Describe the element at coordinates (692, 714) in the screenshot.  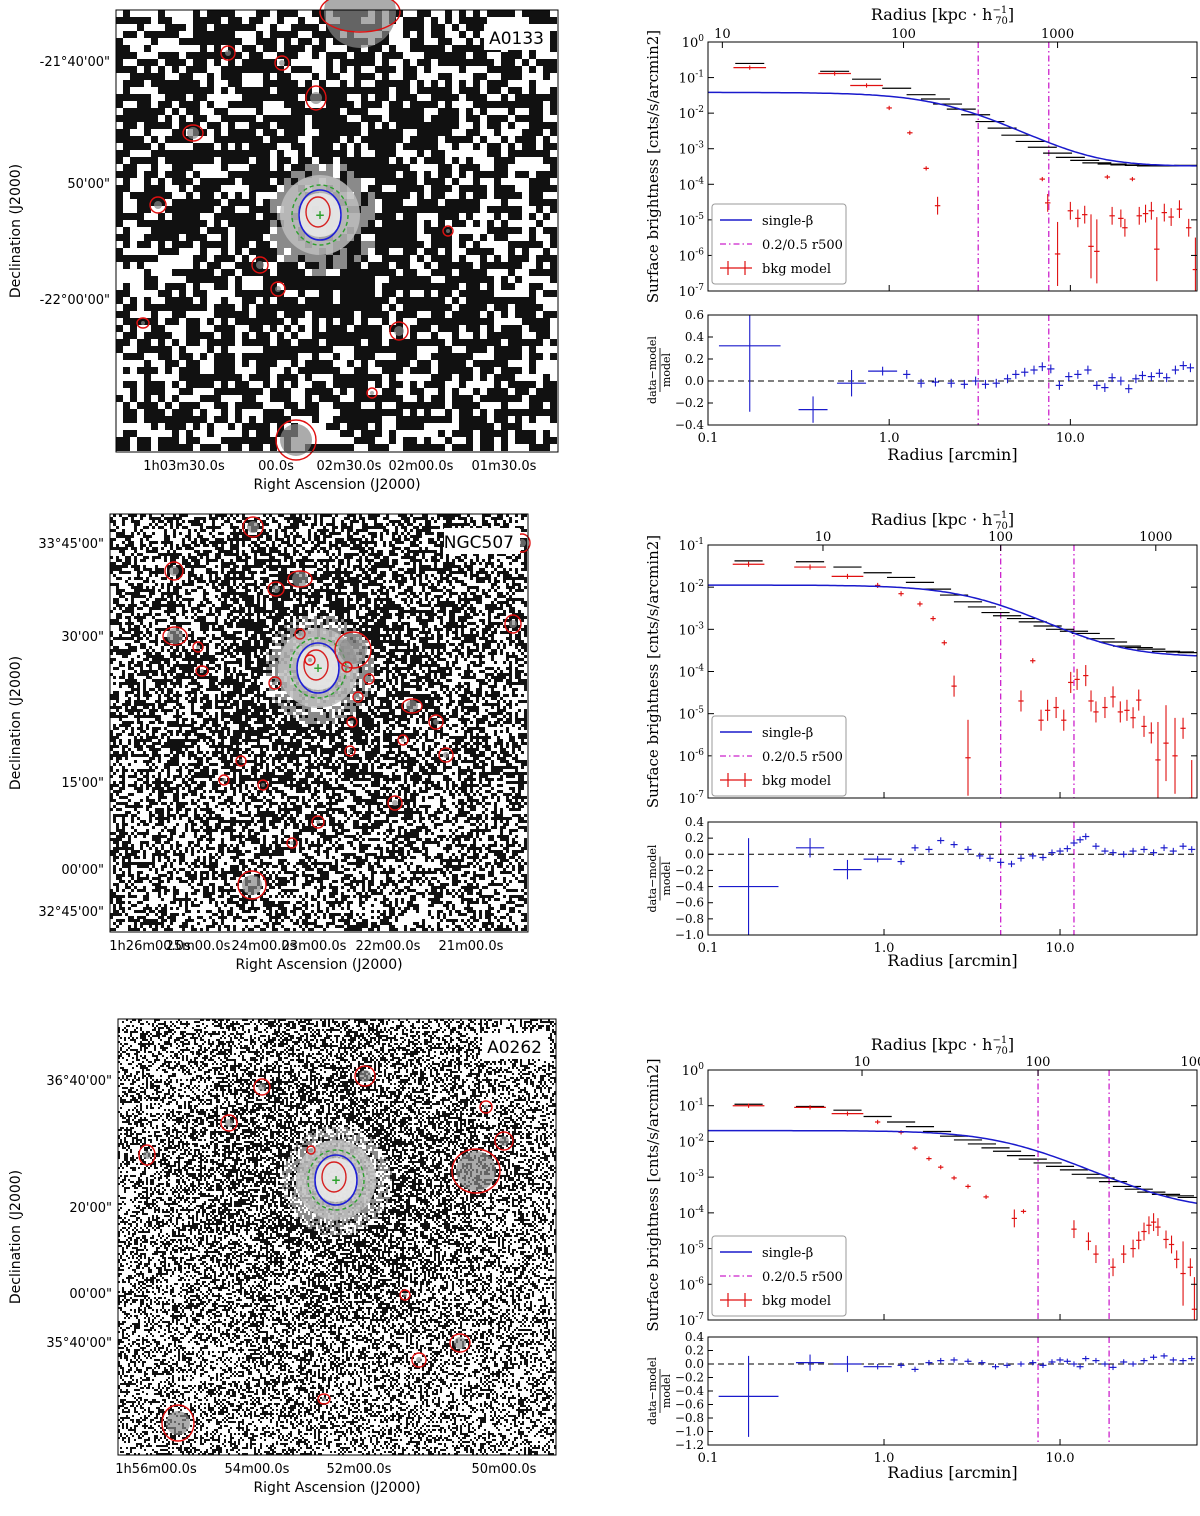
I see `y-tick-label: 10⁻⁵` at that location.